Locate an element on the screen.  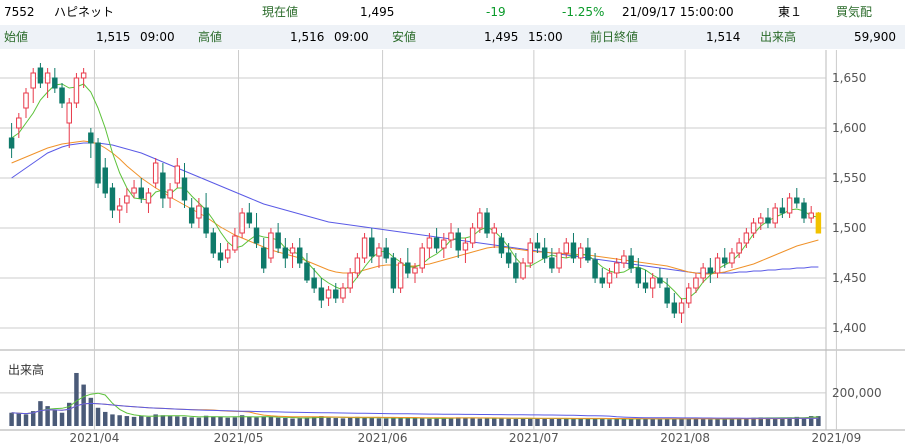
volume-value: 59,900 is located at coordinates (875, 37).